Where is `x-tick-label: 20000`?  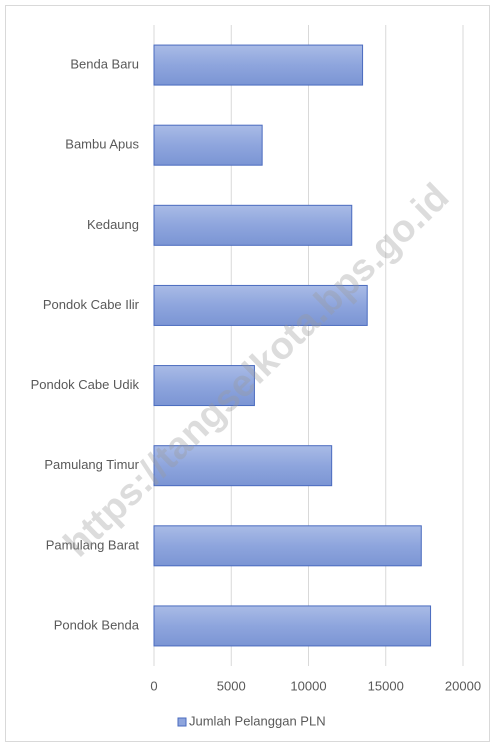
x-tick-label: 20000 is located at coordinates (463, 685).